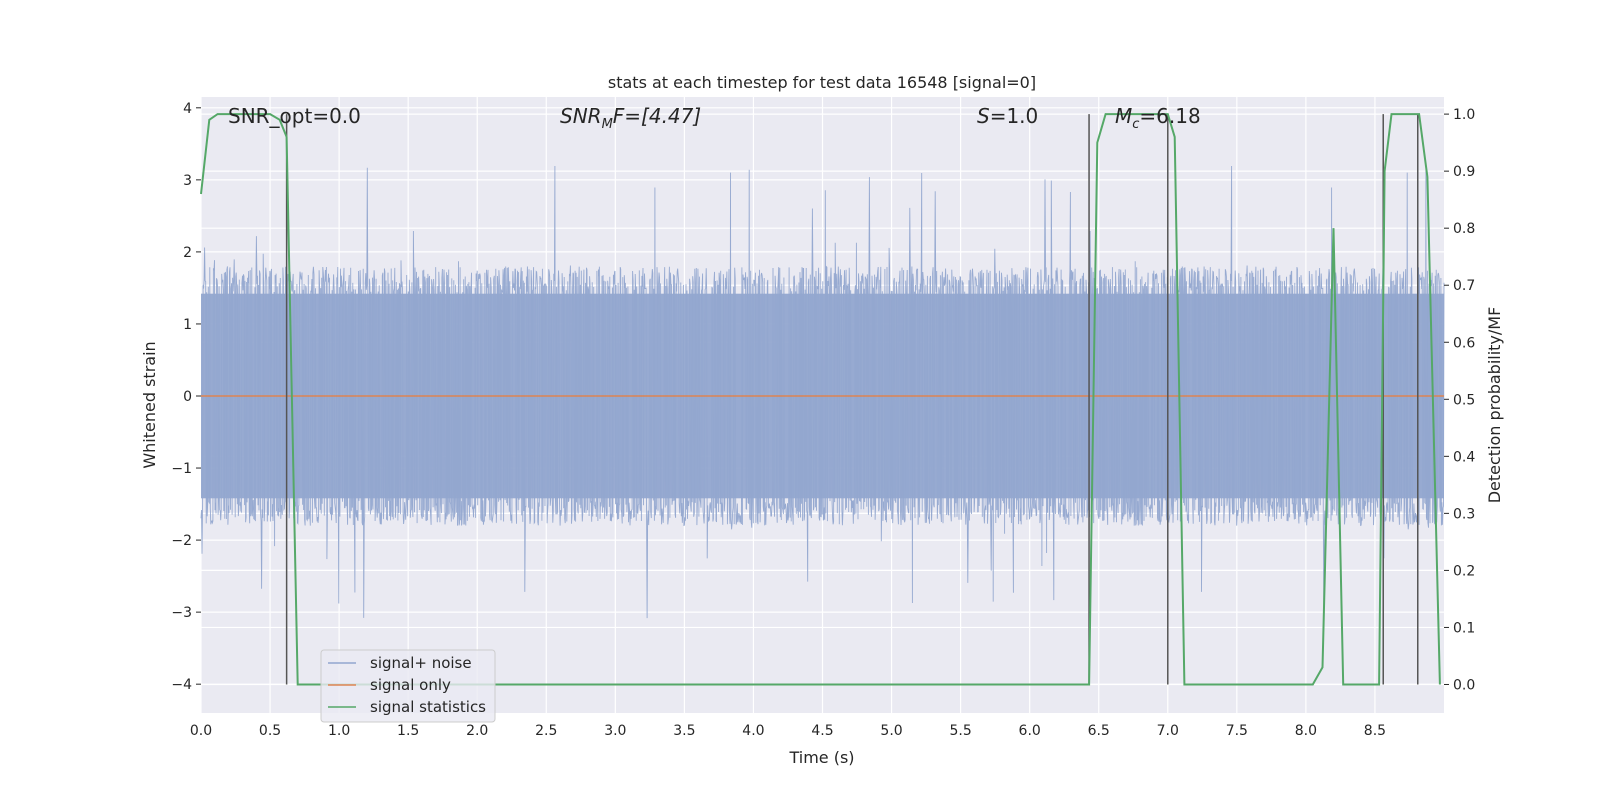 The width and height of the screenshot is (1600, 800). What do you see at coordinates (1123, 116) in the screenshot?
I see `mc-base: M` at bounding box center [1123, 116].